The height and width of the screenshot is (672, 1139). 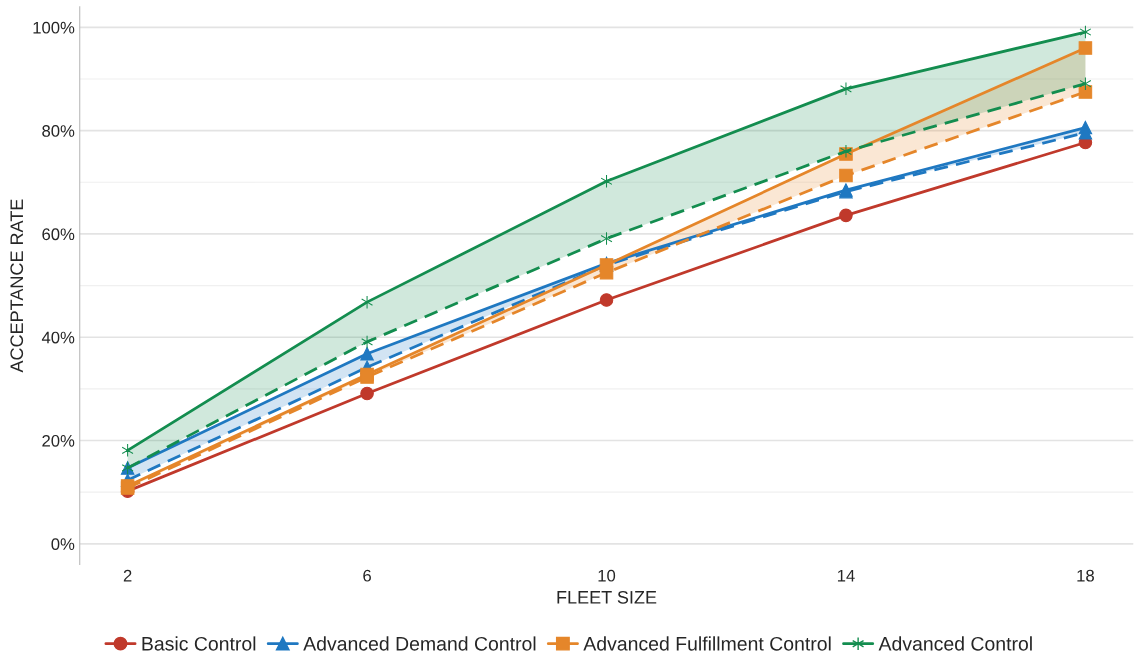 I want to click on y-tick-label: 40%, so click(x=58, y=337).